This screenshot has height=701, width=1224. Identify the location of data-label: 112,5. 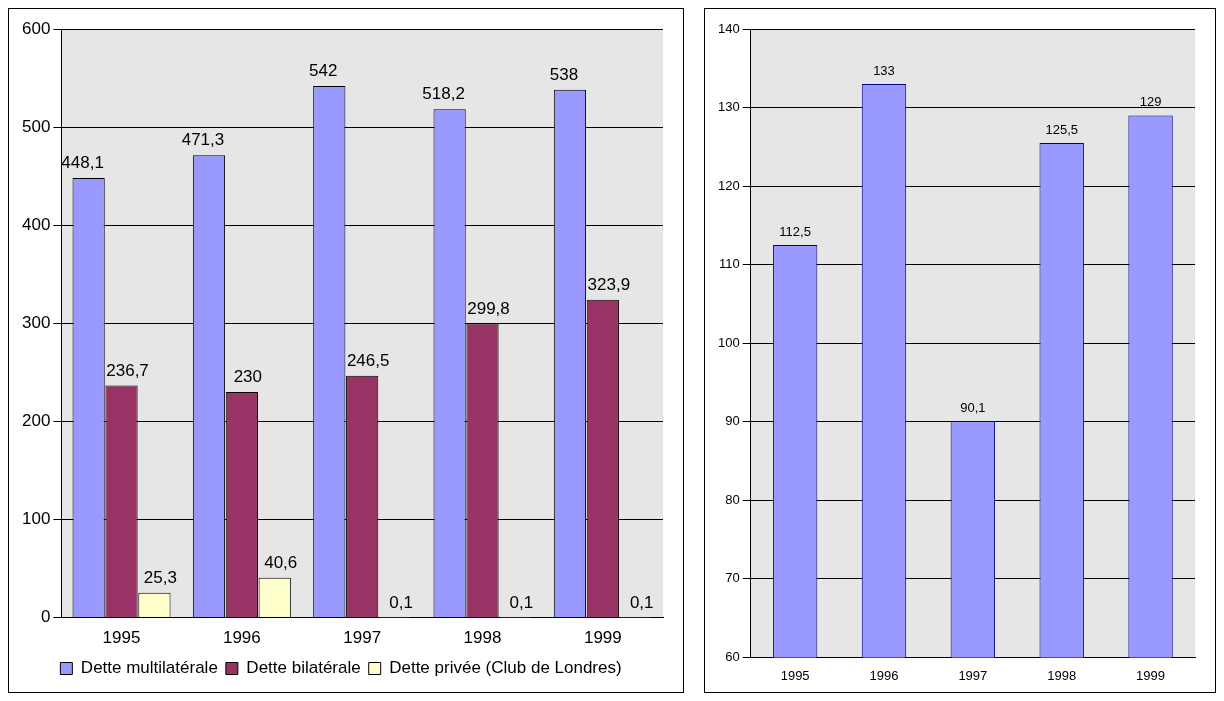
(795, 232).